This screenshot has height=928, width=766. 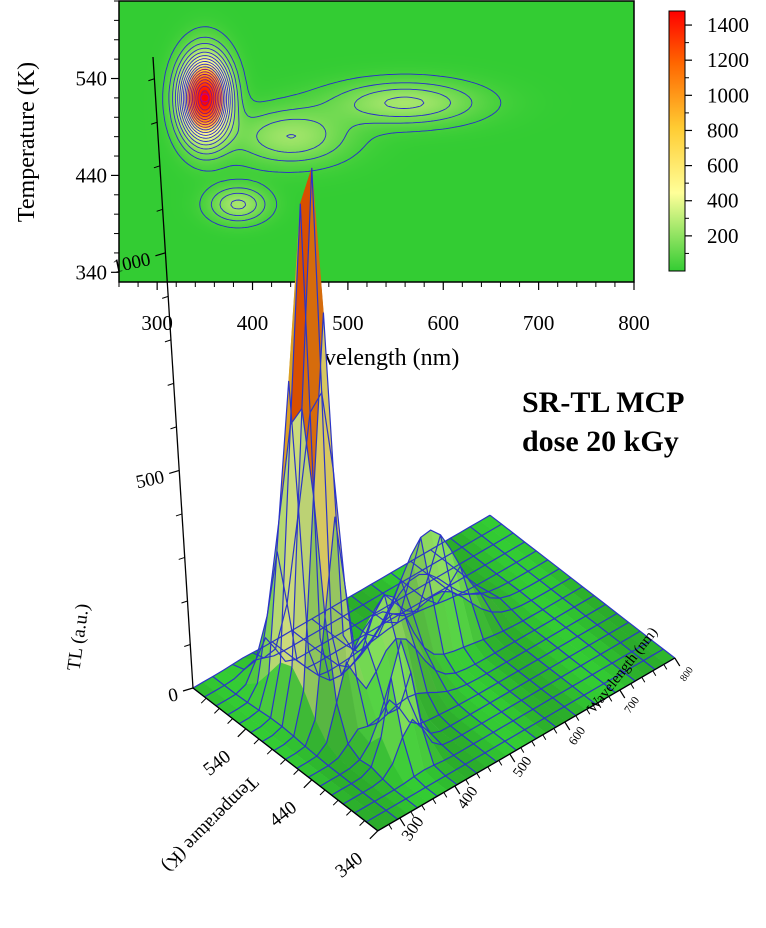 What do you see at coordinates (173, 695) in the screenshot?
I see `surface-z-tick-label: 0` at bounding box center [173, 695].